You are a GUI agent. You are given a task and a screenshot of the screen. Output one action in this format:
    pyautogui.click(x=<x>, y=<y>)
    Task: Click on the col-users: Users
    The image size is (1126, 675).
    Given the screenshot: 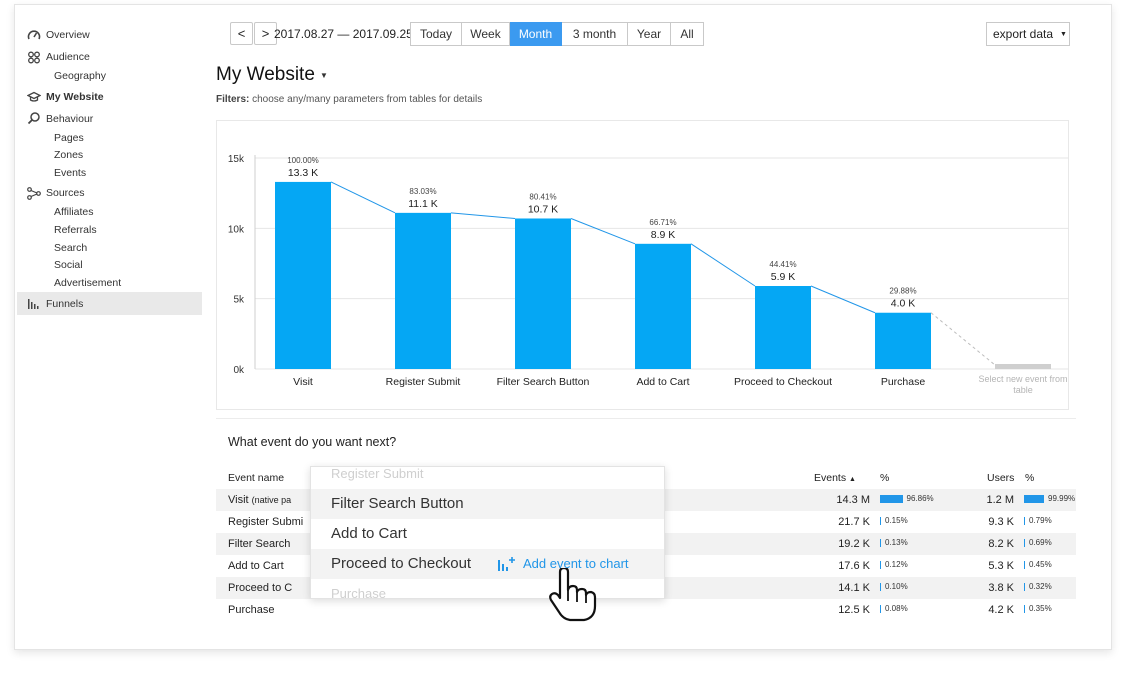 What is the action you would take?
    pyautogui.click(x=1001, y=478)
    